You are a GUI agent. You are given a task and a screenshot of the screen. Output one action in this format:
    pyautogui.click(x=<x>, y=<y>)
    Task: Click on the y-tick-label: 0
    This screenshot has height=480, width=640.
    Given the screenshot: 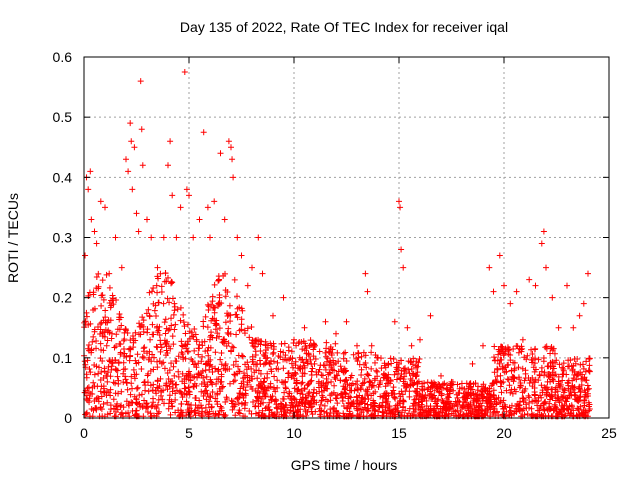 What is the action you would take?
    pyautogui.click(x=68, y=418)
    